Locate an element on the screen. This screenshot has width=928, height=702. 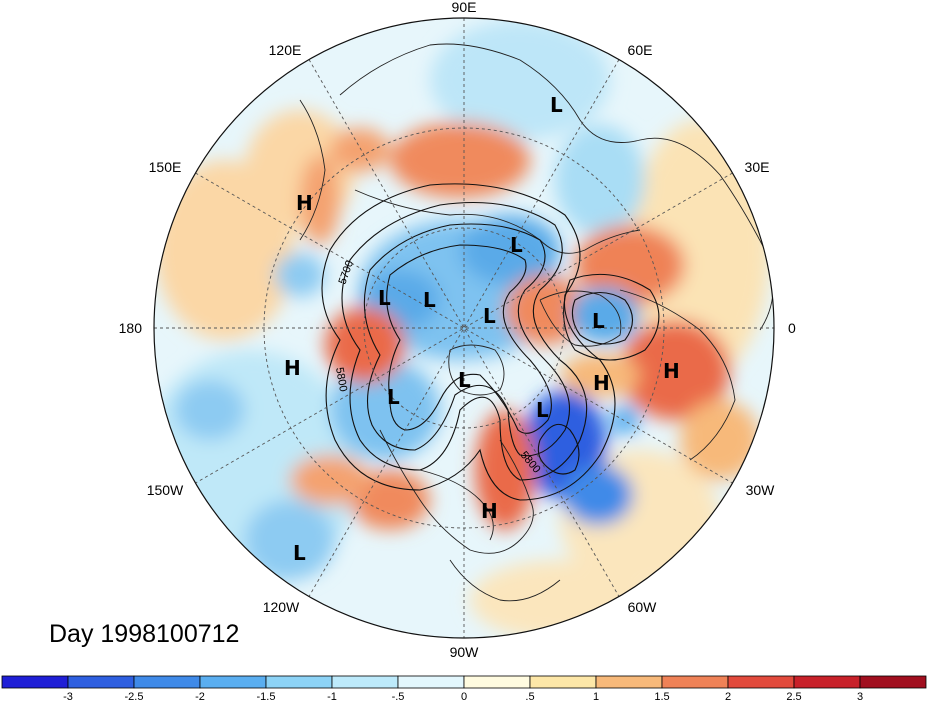
lon-label-60e: 60E is located at coordinates (640, 50).